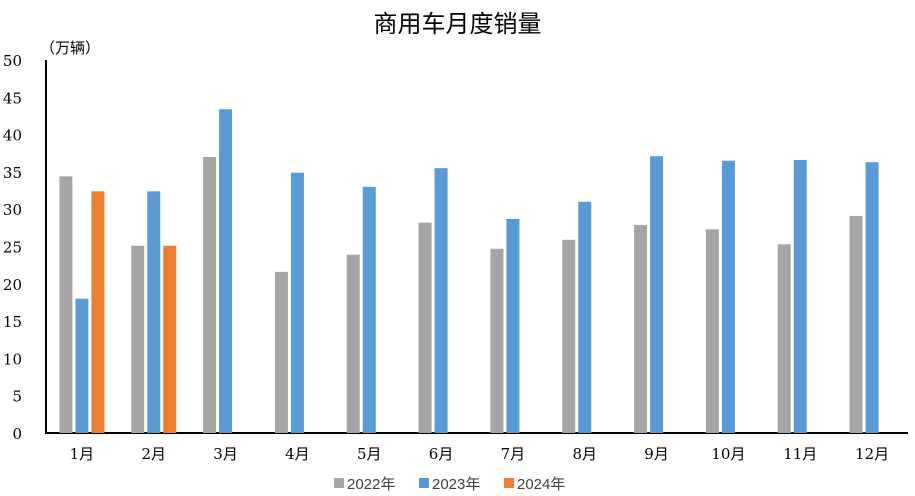  What do you see at coordinates (425, 327) in the screenshot?
I see `bar-2022年-6月` at bounding box center [425, 327].